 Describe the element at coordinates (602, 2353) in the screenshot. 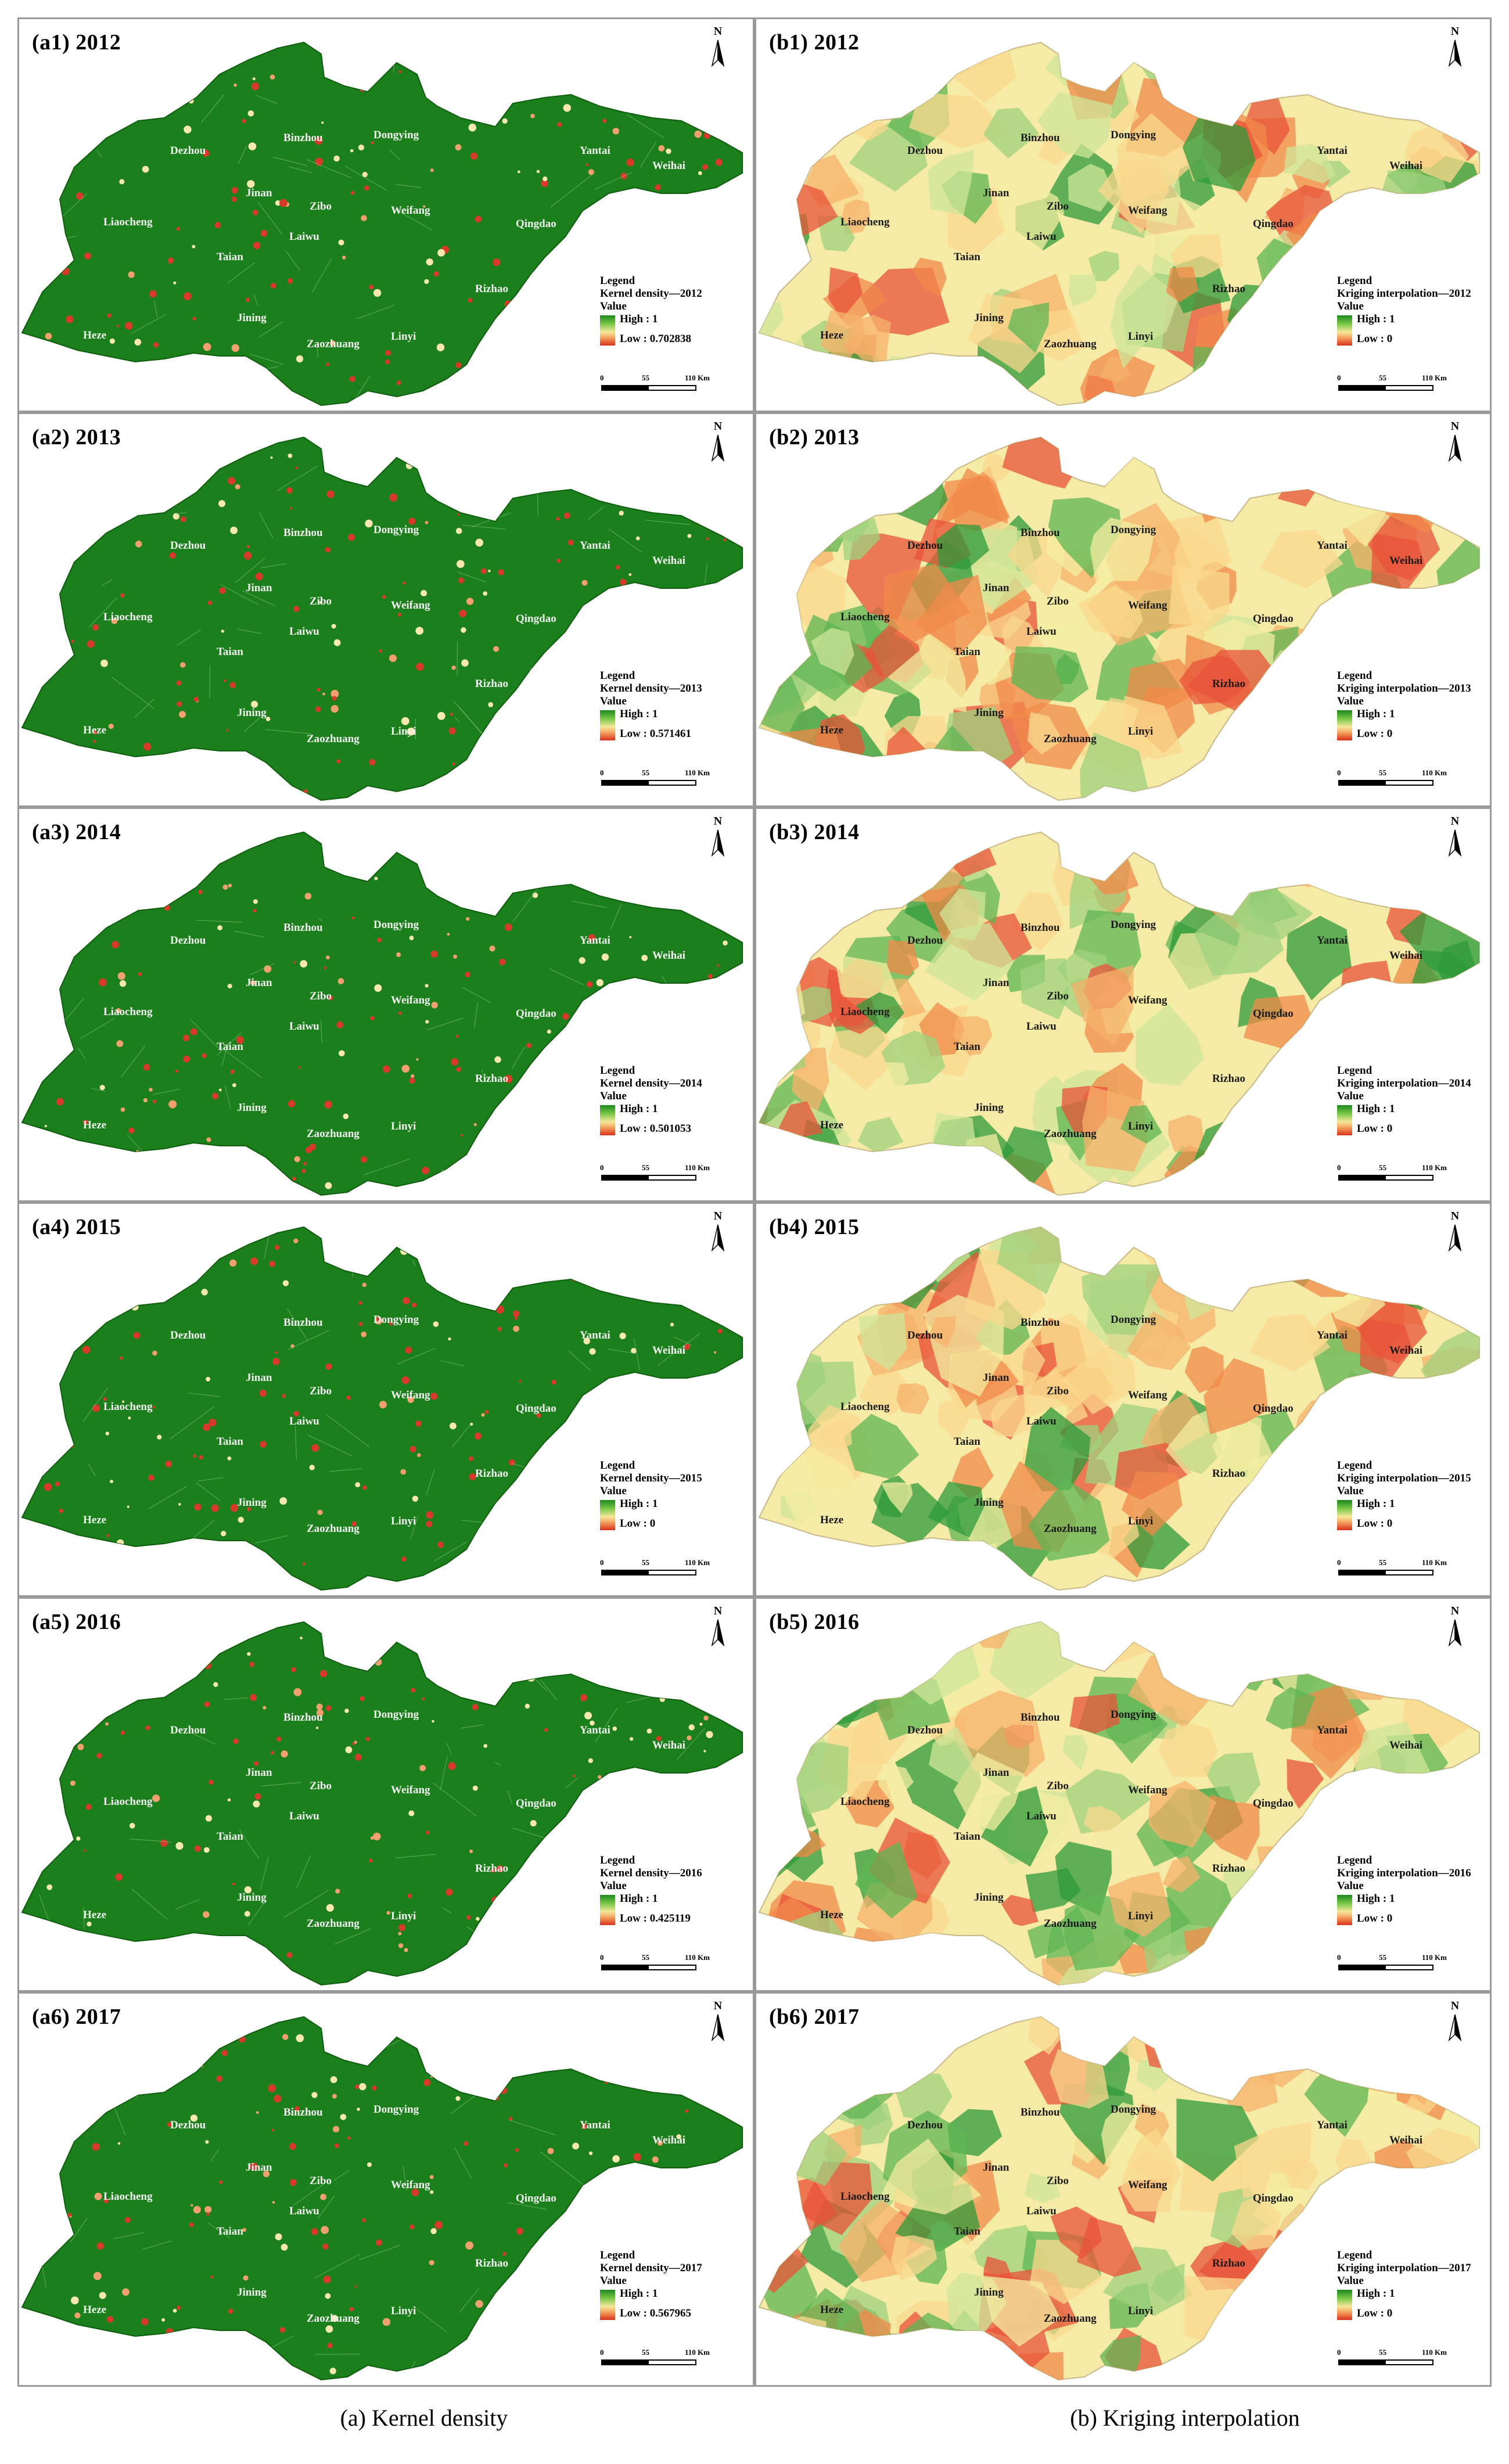

I see `scale-tick: 0` at that location.